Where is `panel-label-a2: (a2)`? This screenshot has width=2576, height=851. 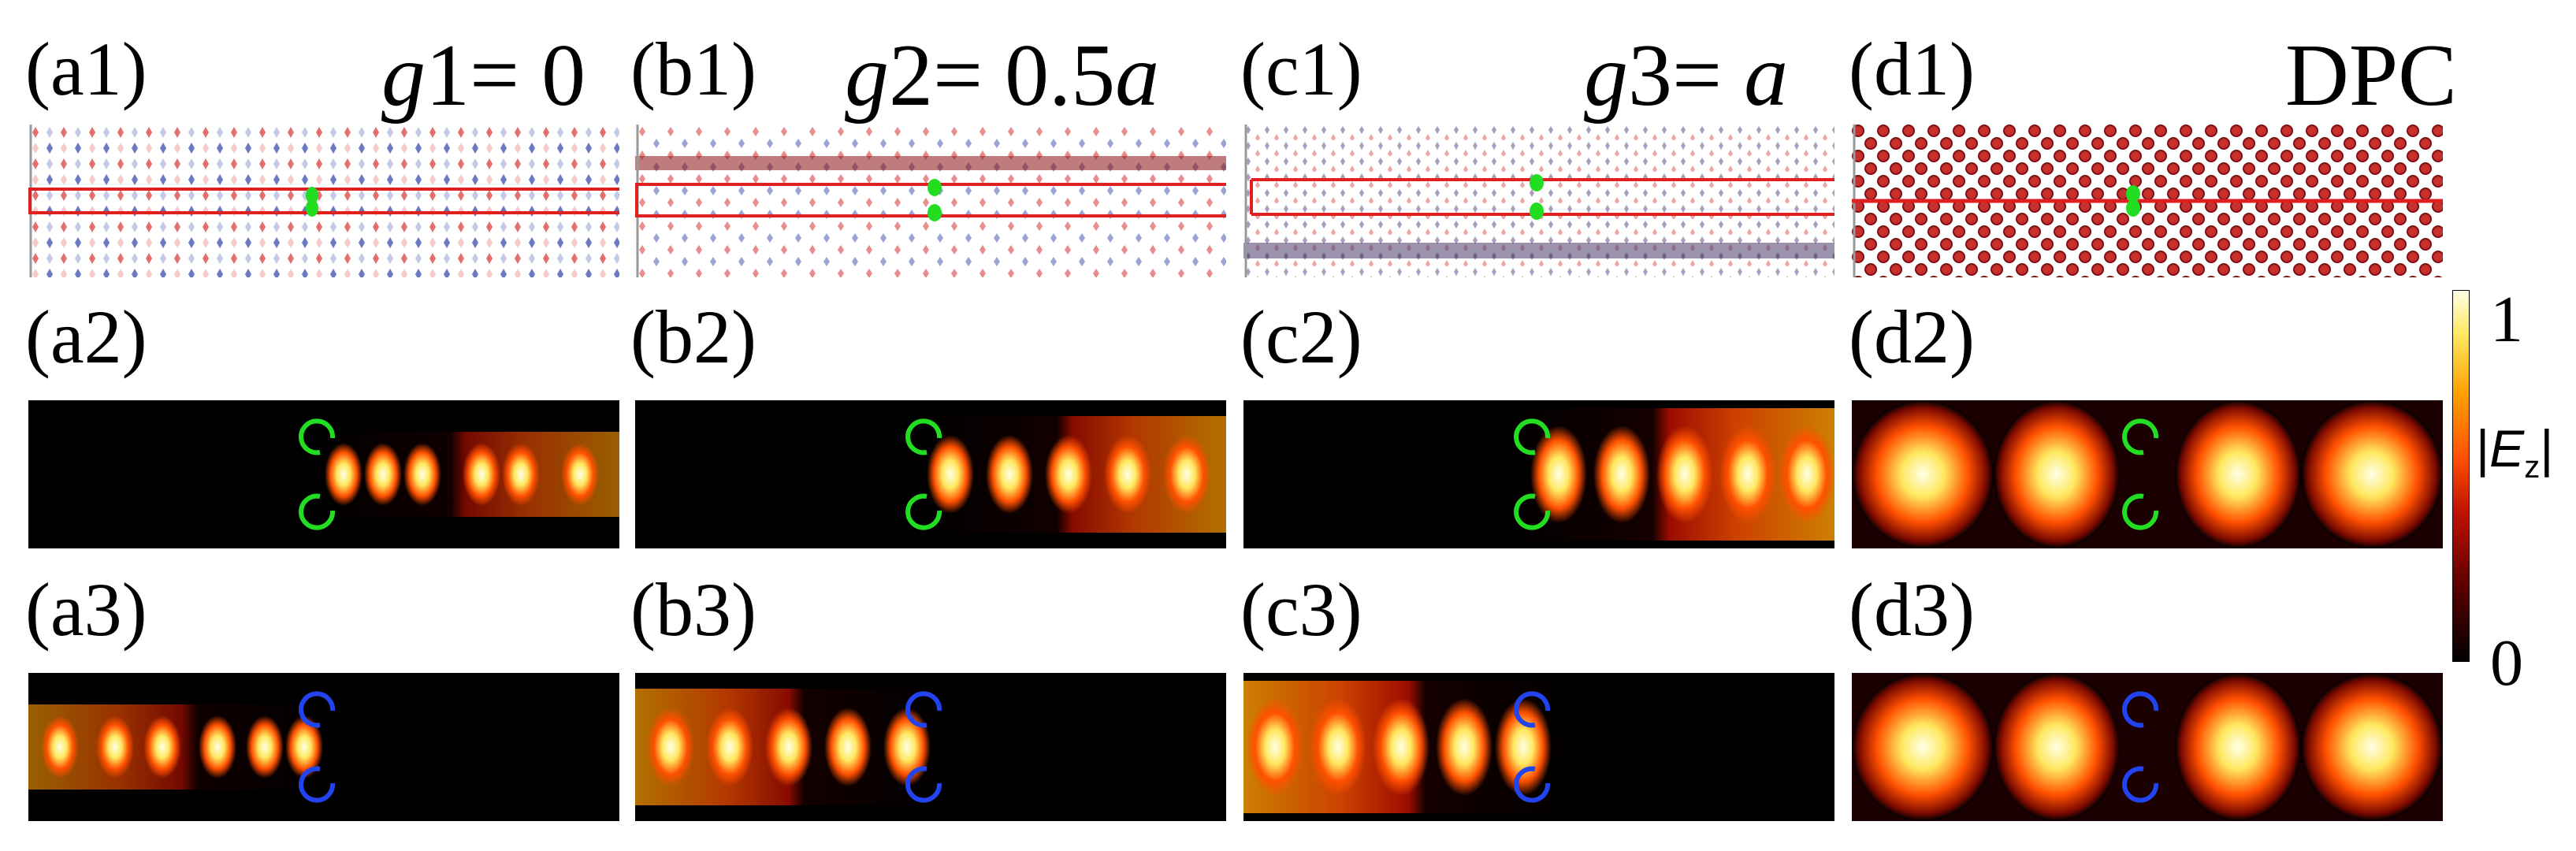 panel-label-a2: (a2) is located at coordinates (86, 337).